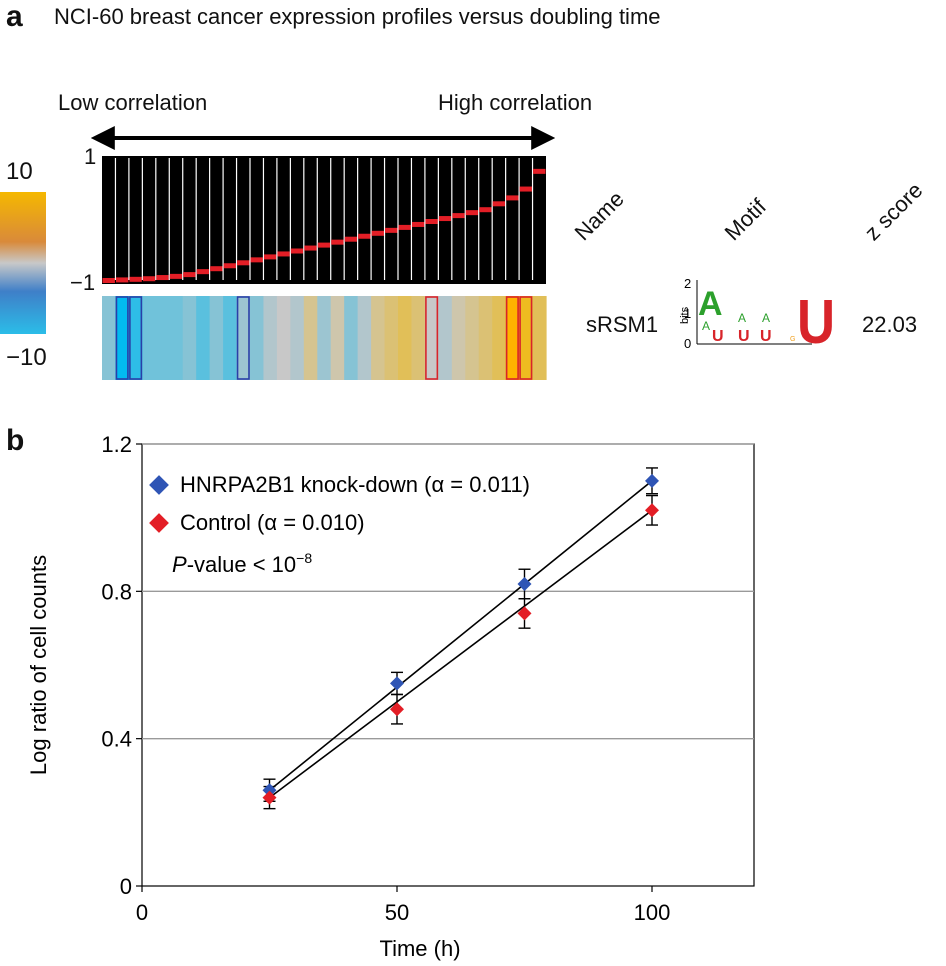 This screenshot has width=946, height=966. What do you see at coordinates (116, 591) in the screenshot?
I see `y-tick-label: 0.8` at bounding box center [116, 591].